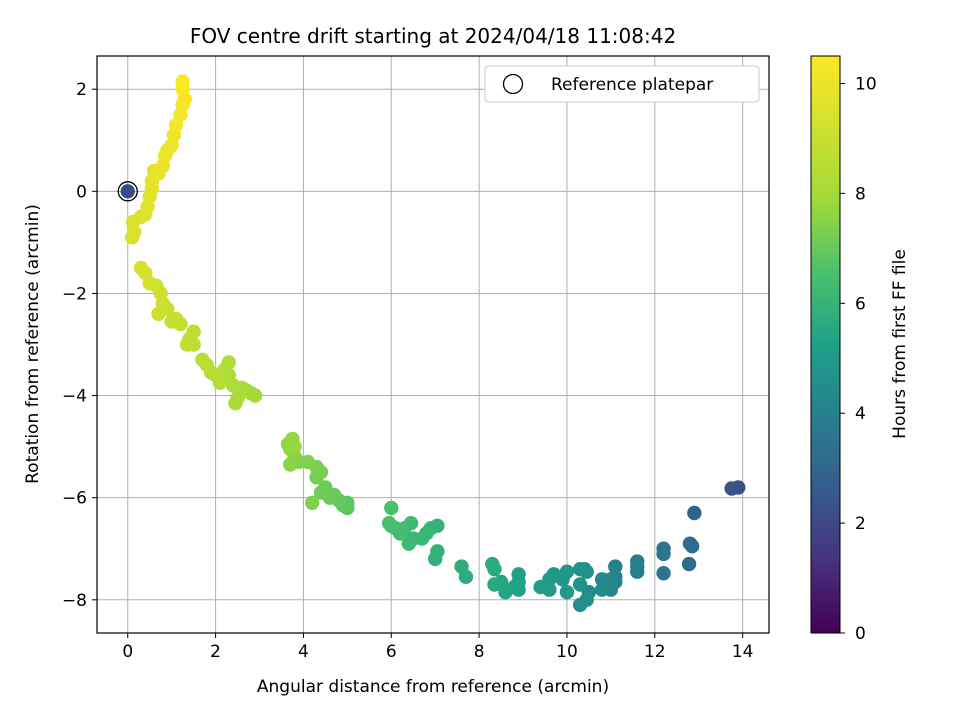 The image size is (960, 720). Describe the element at coordinates (860, 414) in the screenshot. I see `colorbar-tick-label: 4` at that location.